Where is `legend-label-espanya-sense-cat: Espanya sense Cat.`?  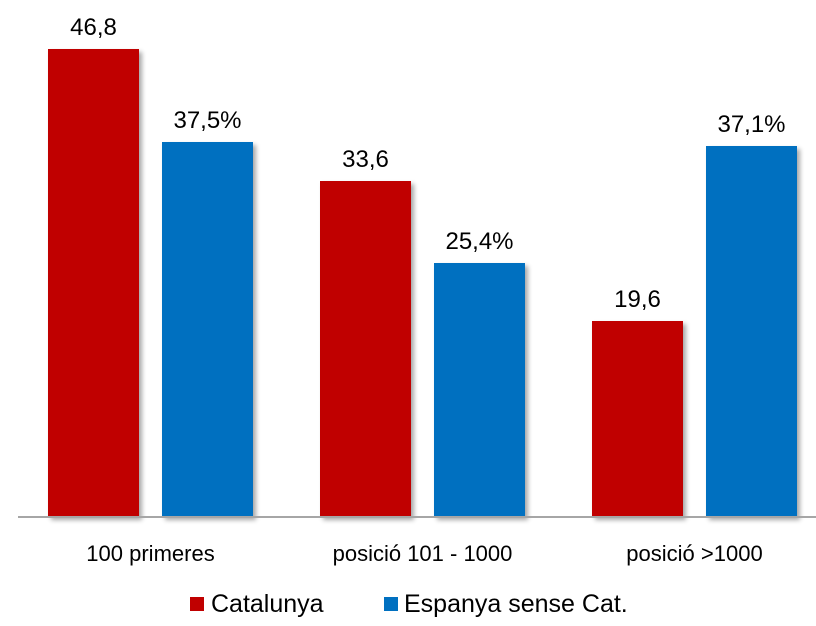
legend-label-espanya-sense-cat: Espanya sense Cat. is located at coordinates (516, 604).